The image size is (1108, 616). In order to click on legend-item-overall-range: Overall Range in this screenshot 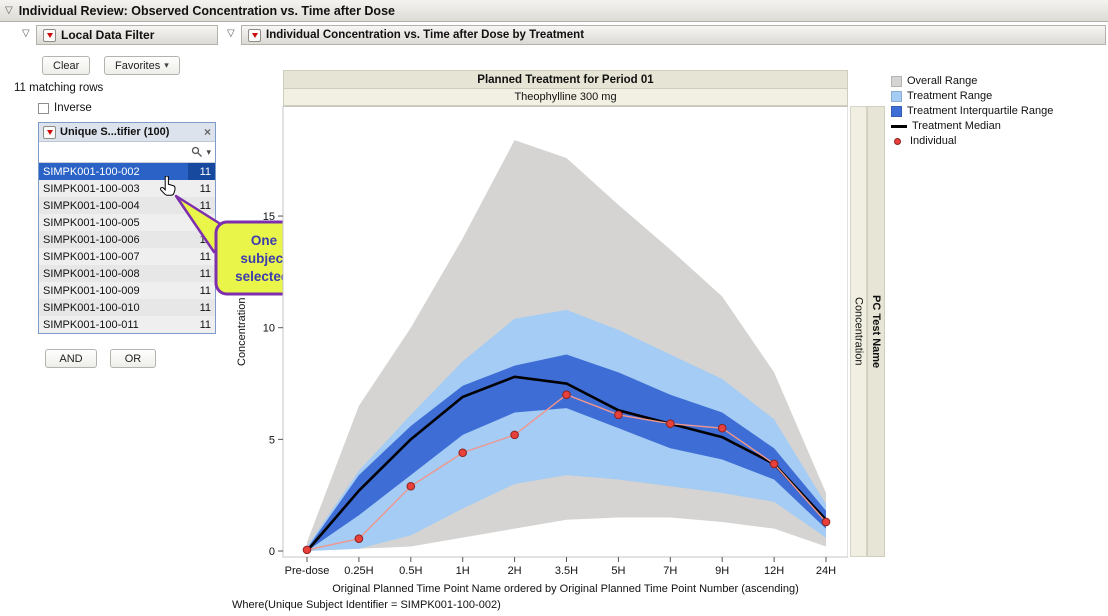, I will do `click(972, 81)`.